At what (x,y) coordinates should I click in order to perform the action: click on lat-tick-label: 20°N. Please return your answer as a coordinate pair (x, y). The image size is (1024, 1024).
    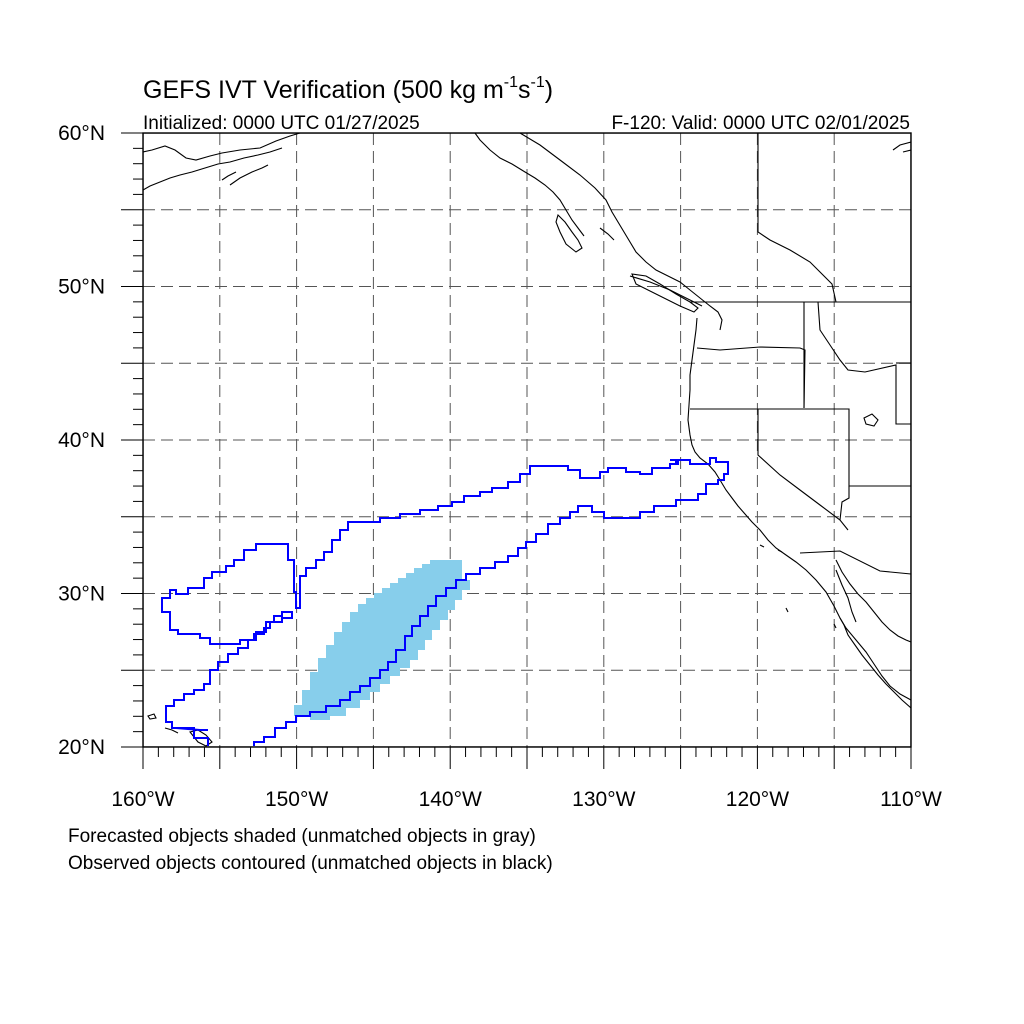
    Looking at the image, I should click on (81, 747).